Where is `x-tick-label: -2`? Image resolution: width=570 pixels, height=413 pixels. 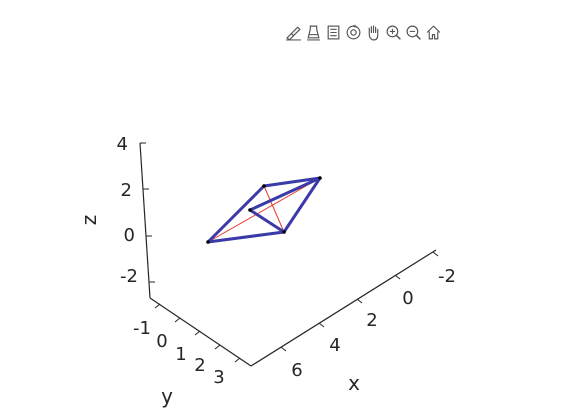
x-tick-label: -2 is located at coordinates (447, 276).